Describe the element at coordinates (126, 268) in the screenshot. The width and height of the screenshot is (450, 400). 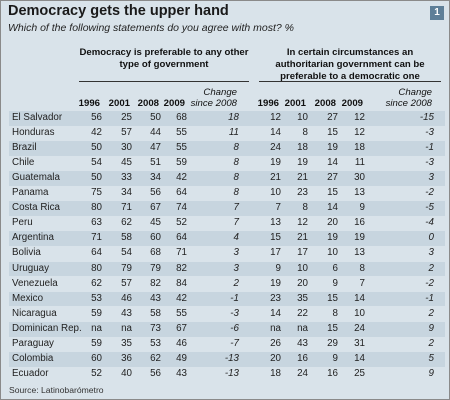
I see `value-cell: 79` at that location.